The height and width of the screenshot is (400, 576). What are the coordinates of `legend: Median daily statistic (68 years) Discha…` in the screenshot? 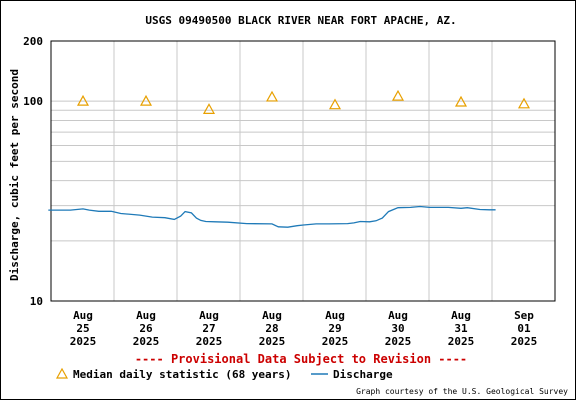 It's located at (224, 374).